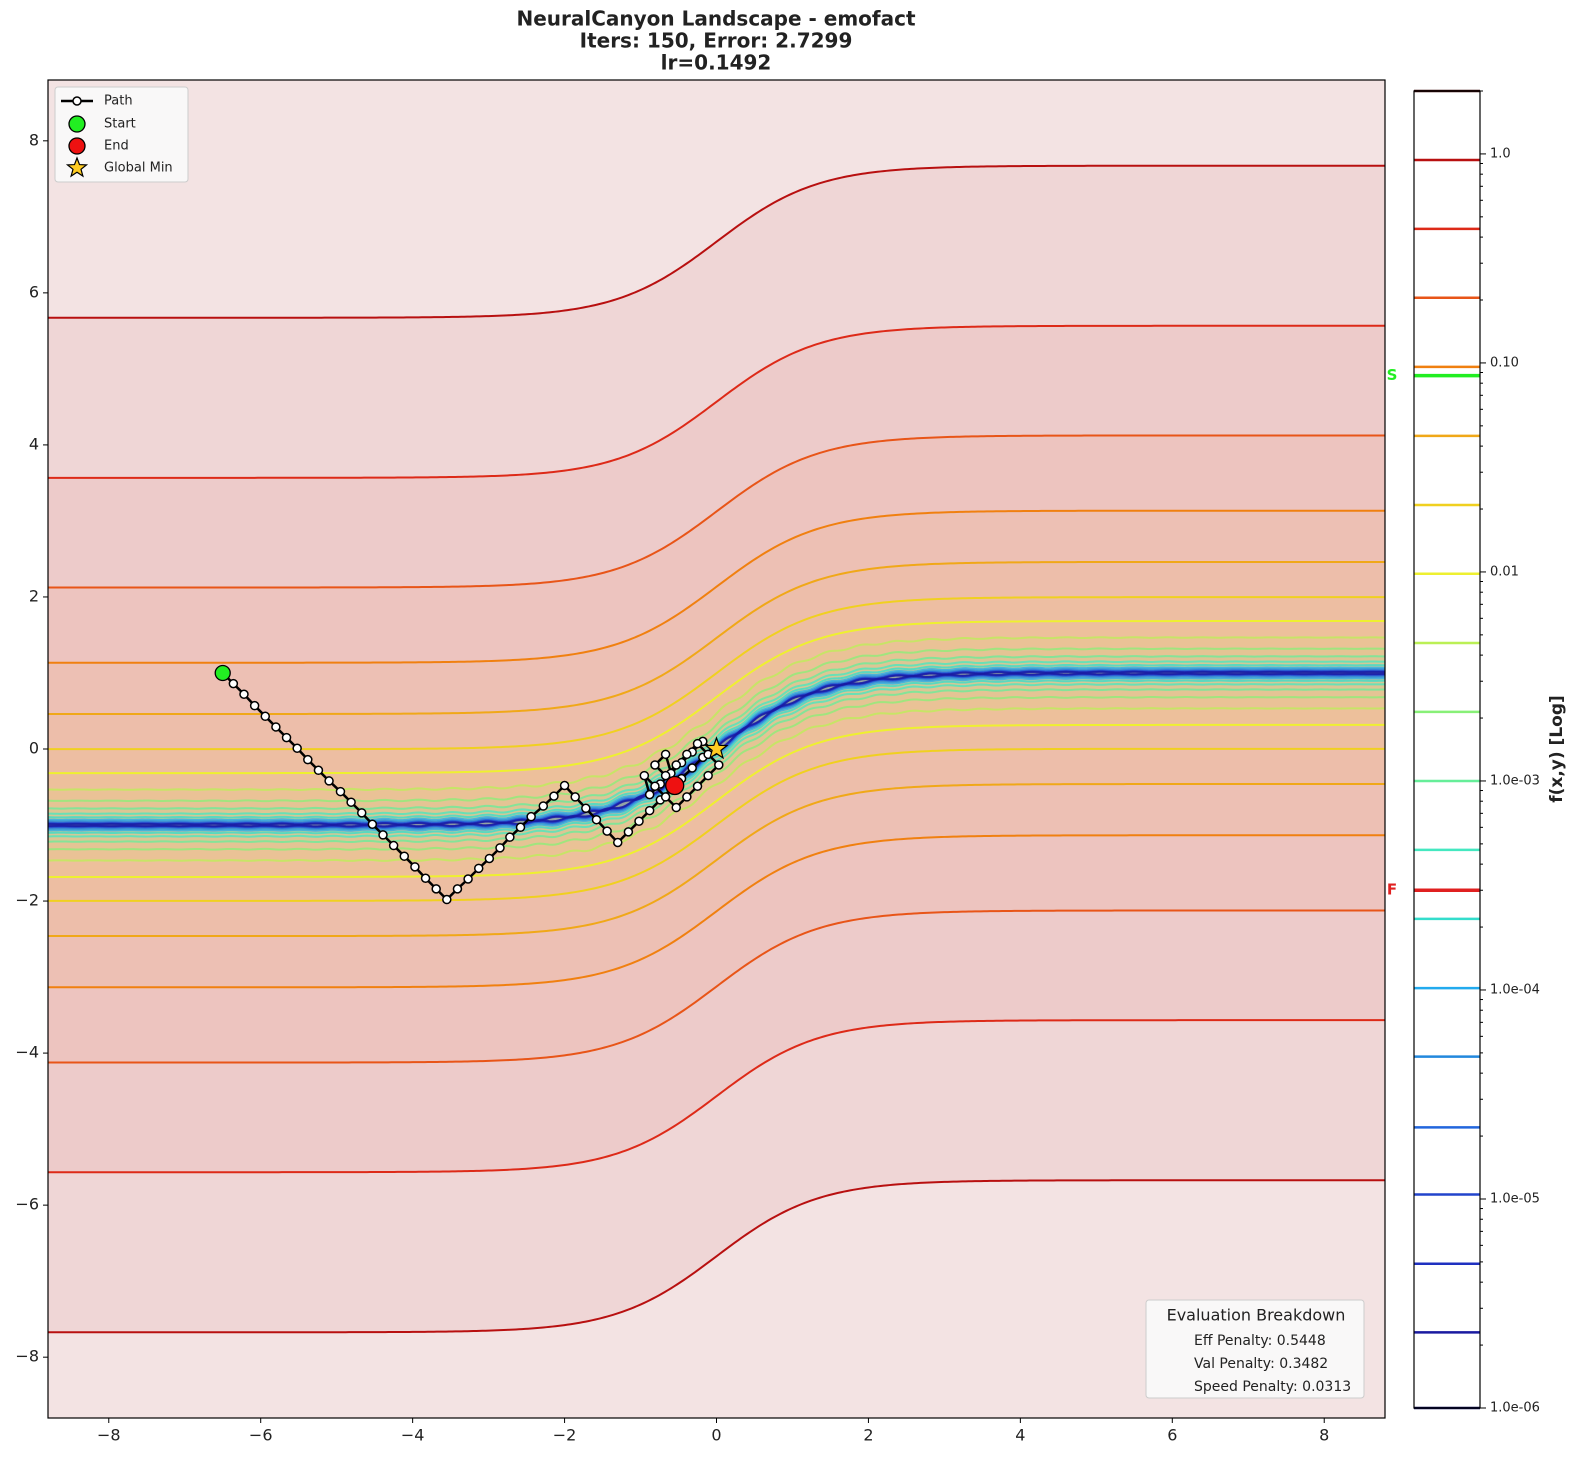 Image resolution: width=1580 pixels, height=1457 pixels. What do you see at coordinates (77, 146) in the screenshot?
I see `legend-end-marker` at bounding box center [77, 146].